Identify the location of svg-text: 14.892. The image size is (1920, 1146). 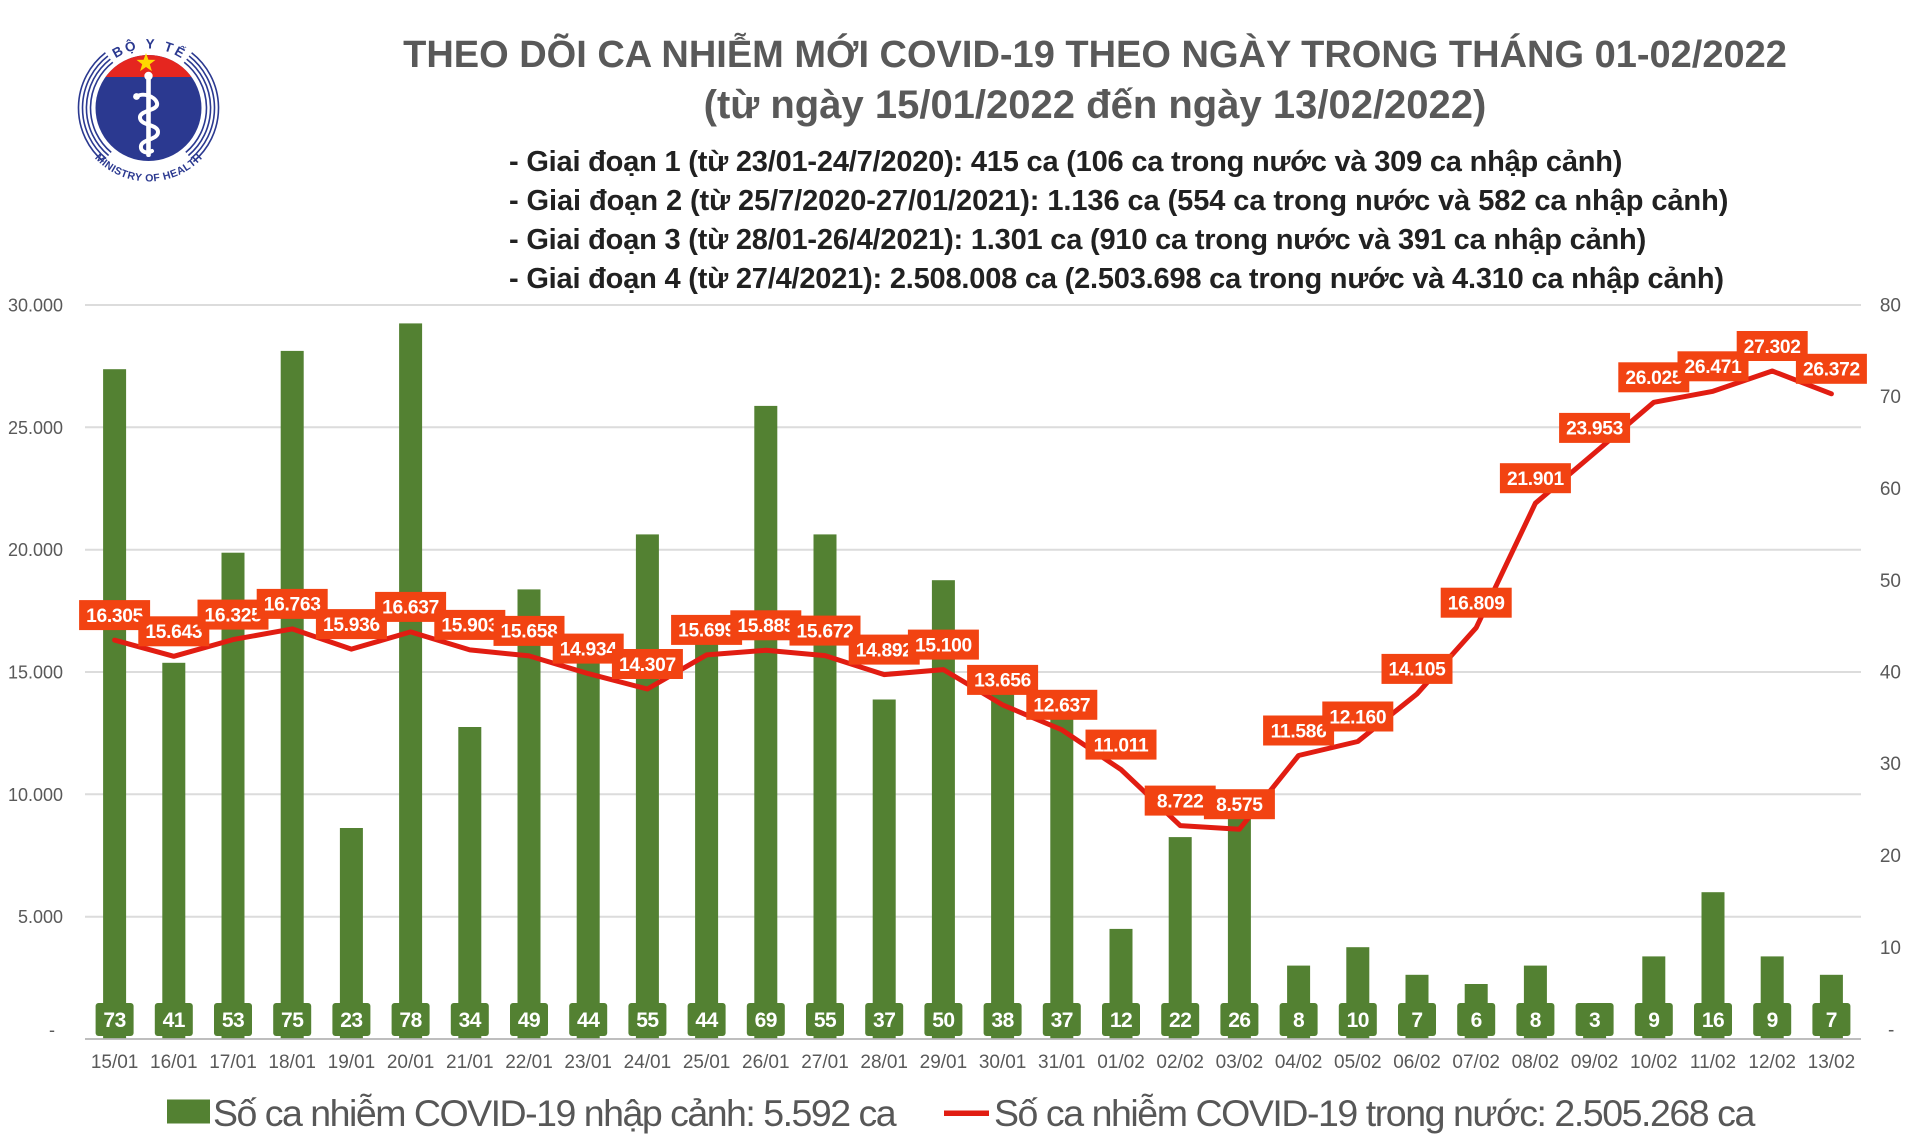
(884, 650).